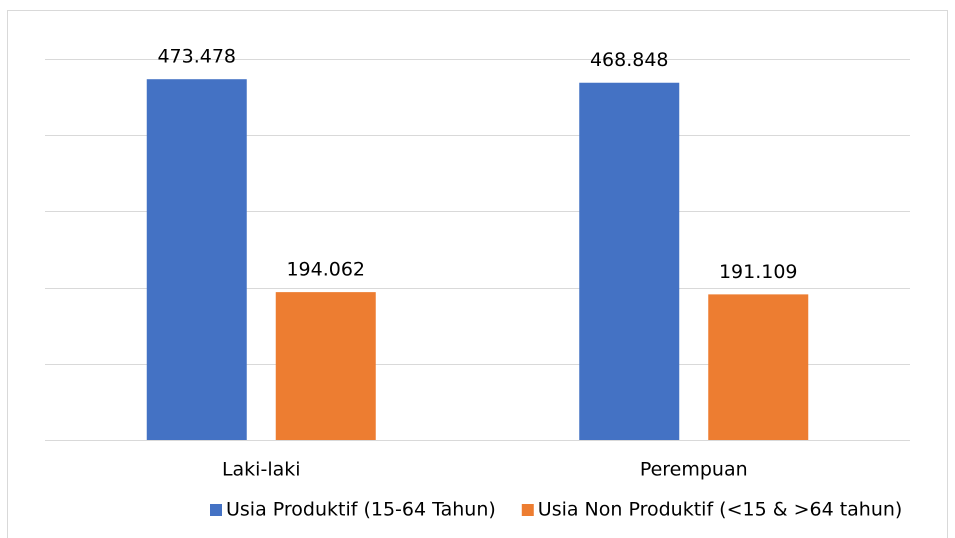 Image resolution: width=955 pixels, height=538 pixels. What do you see at coordinates (325, 270) in the screenshot?
I see `data-label: 194.062` at bounding box center [325, 270].